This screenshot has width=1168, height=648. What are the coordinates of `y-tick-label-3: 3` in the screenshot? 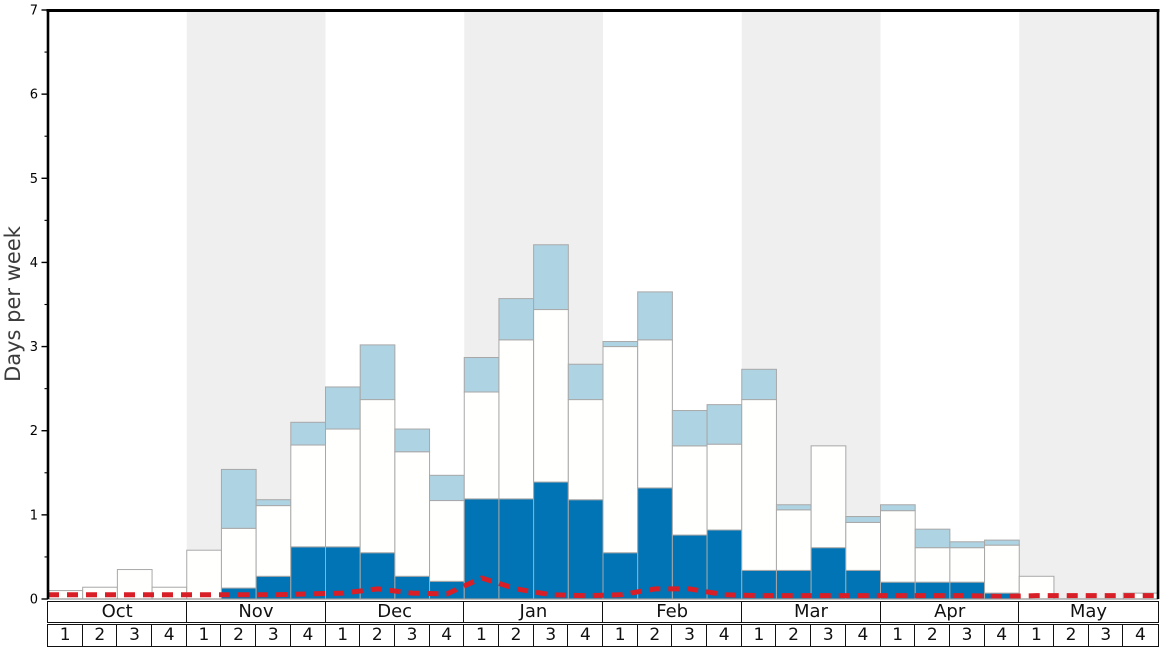 It's located at (34, 347).